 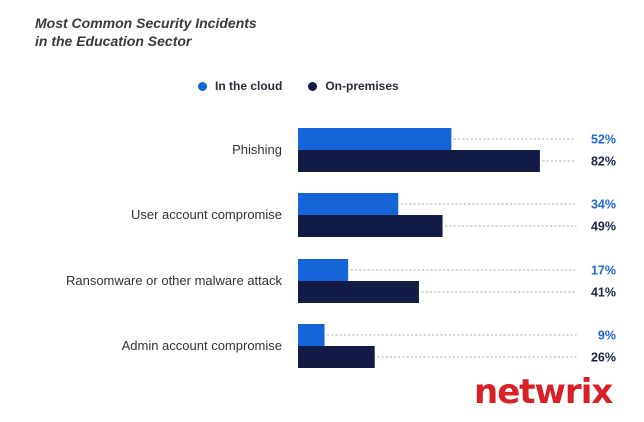 What do you see at coordinates (257, 149) in the screenshot?
I see `category-label-phishing: Phishing` at bounding box center [257, 149].